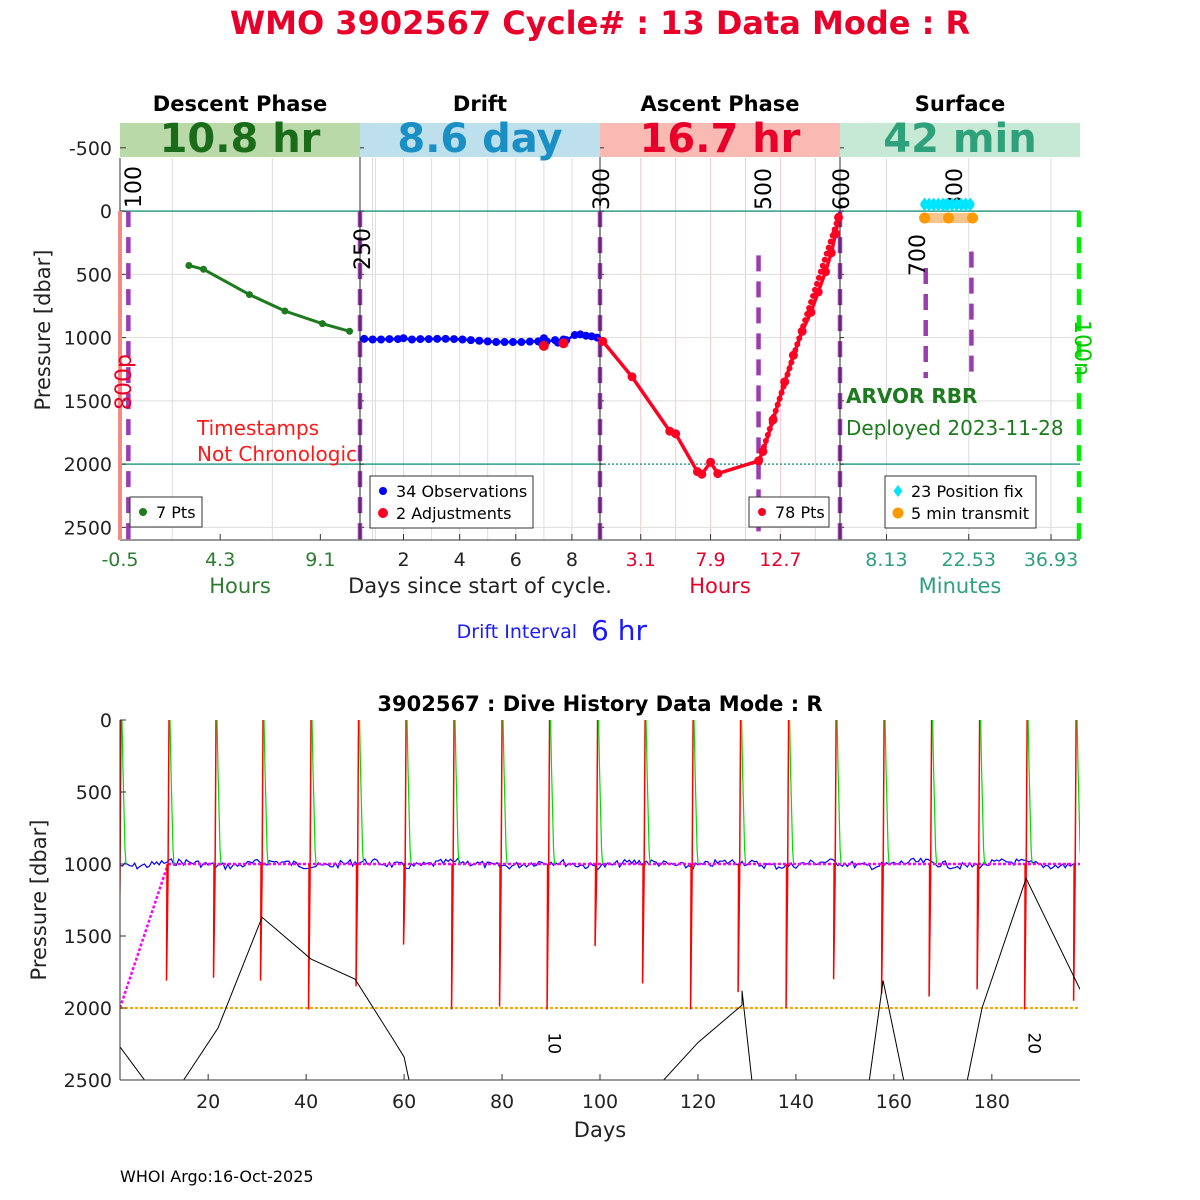  Describe the element at coordinates (43, 330) in the screenshot. I see `y-axis-label: Pressure [dbar]` at that location.